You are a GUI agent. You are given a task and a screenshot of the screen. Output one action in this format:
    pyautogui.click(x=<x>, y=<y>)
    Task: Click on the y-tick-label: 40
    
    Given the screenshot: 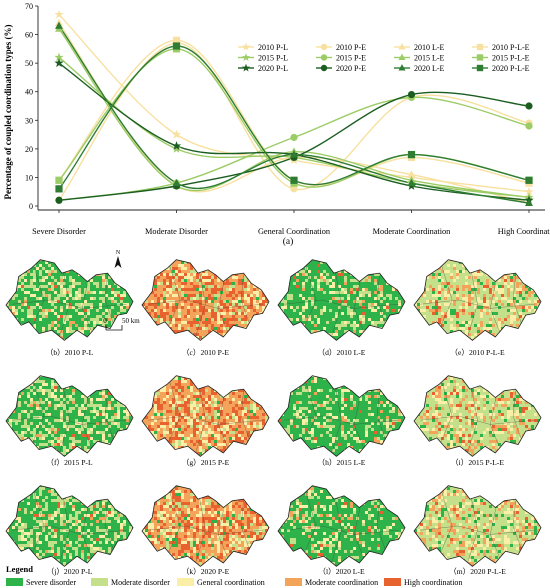 What is the action you would take?
    pyautogui.click(x=29, y=92)
    